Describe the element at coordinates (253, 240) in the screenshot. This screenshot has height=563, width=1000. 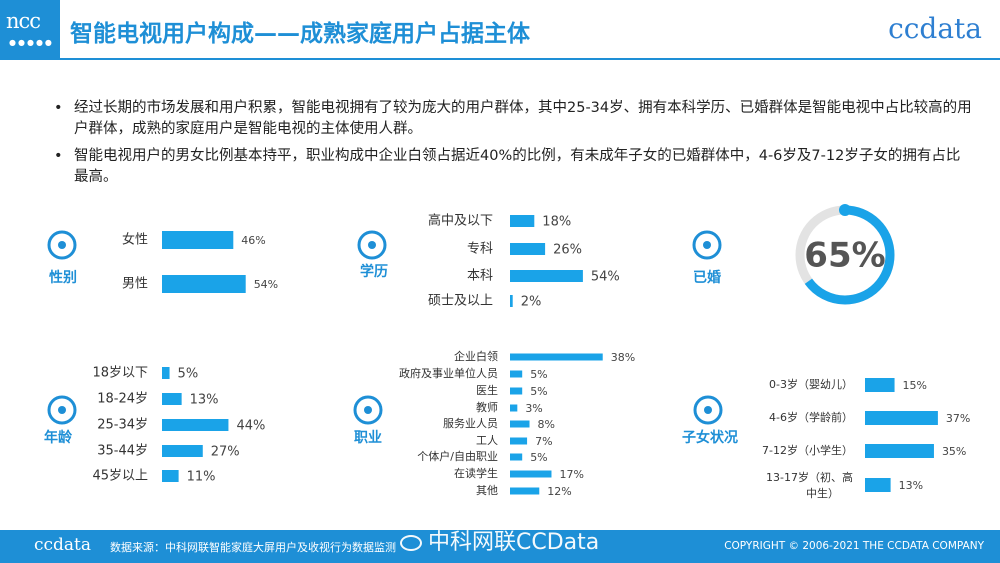
I see `value-label: 46%` at that location.